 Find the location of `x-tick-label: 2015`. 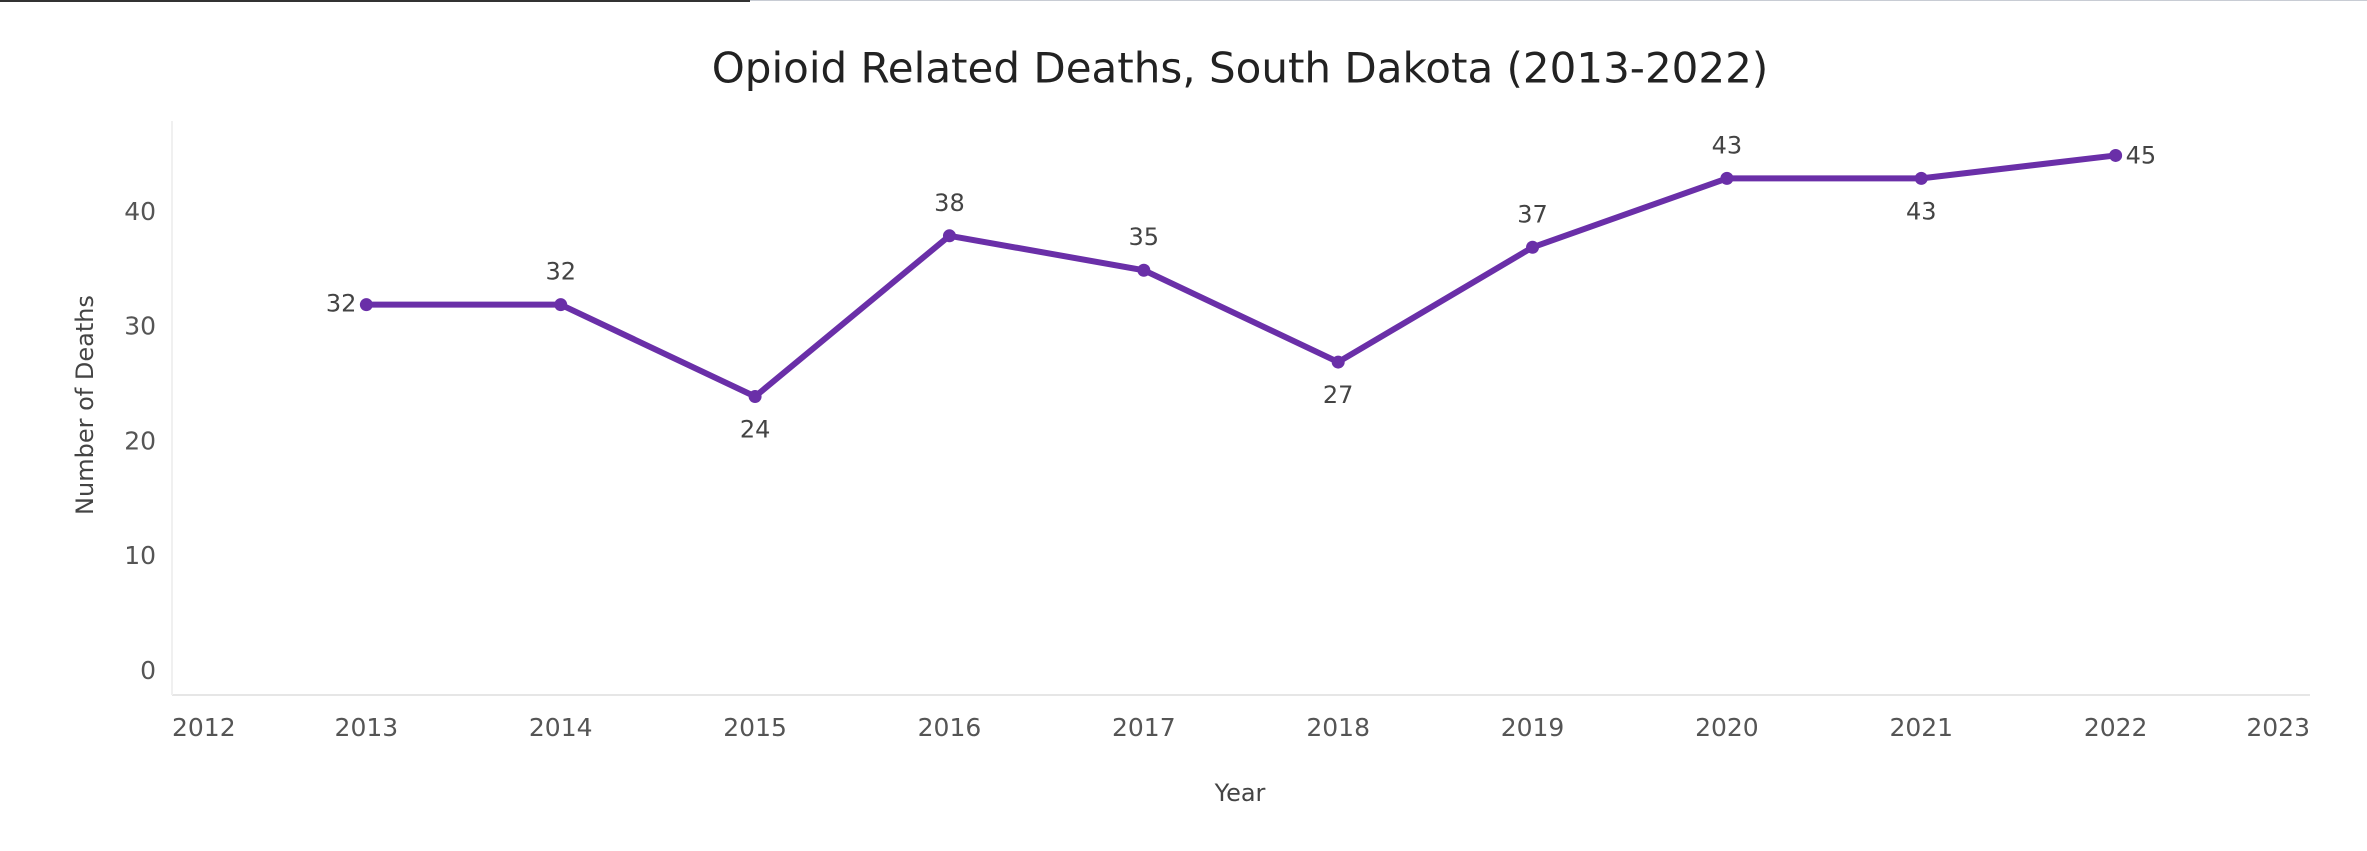

x-tick-label: 2015 is located at coordinates (755, 727).